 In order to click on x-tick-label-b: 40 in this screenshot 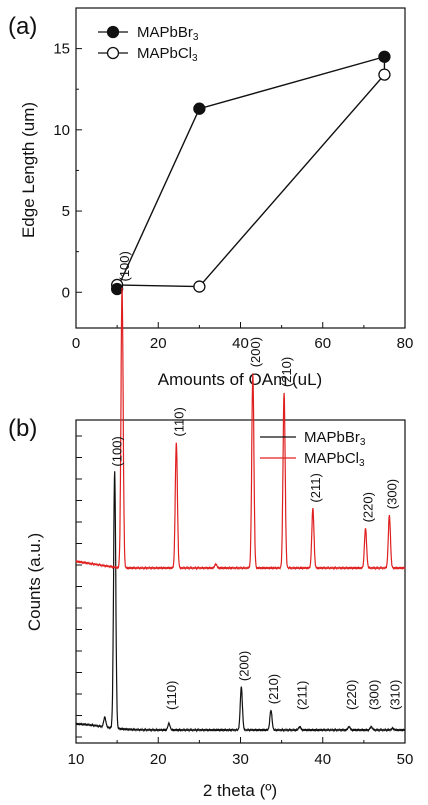, I will do `click(322, 759)`.